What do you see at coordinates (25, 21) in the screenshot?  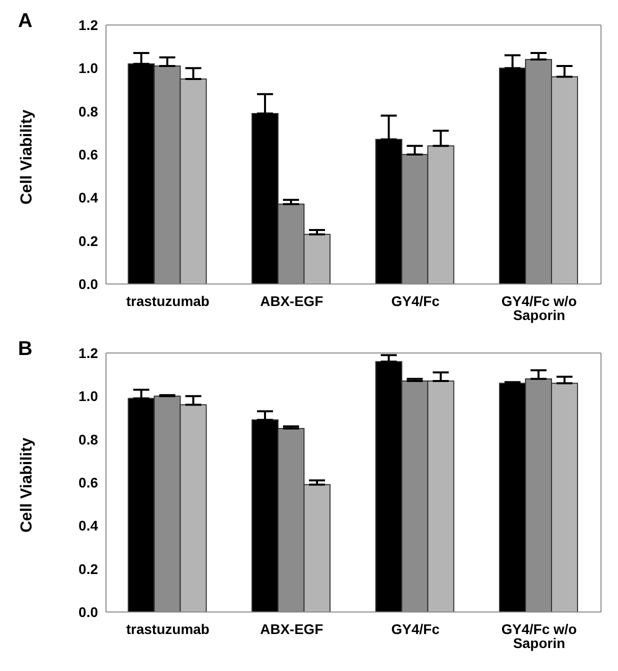 I see `chart-title: A` at bounding box center [25, 21].